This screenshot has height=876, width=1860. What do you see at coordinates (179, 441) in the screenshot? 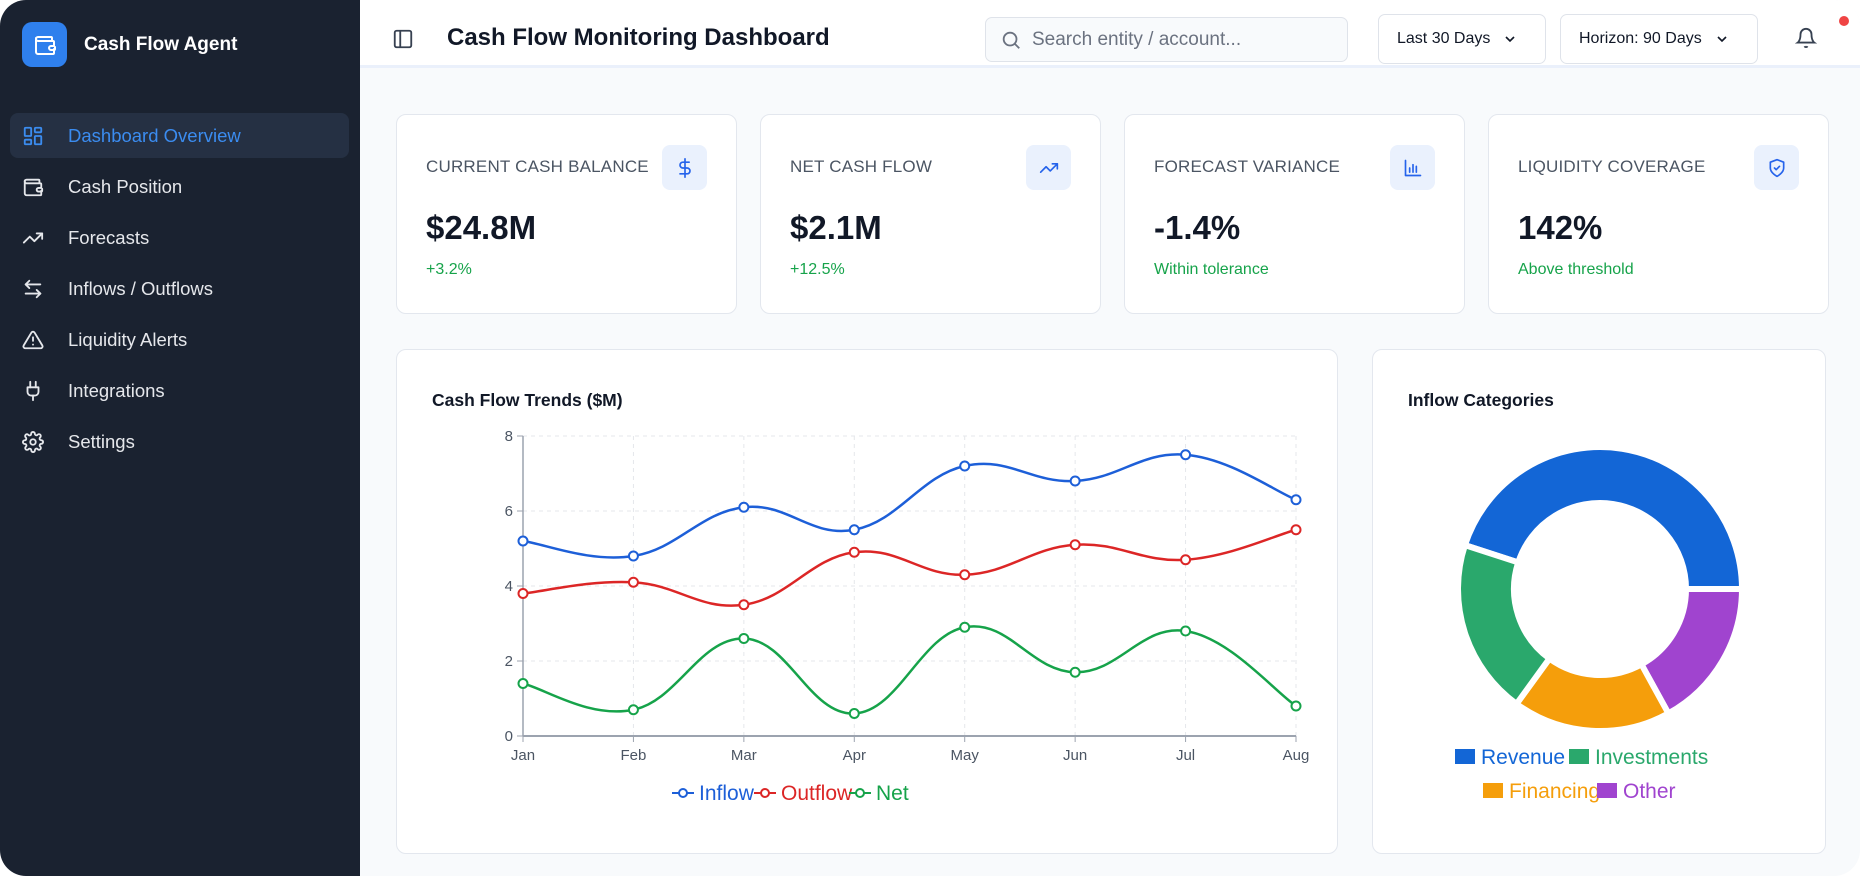
I see `sidebar-item-settings: Settings` at bounding box center [179, 441].